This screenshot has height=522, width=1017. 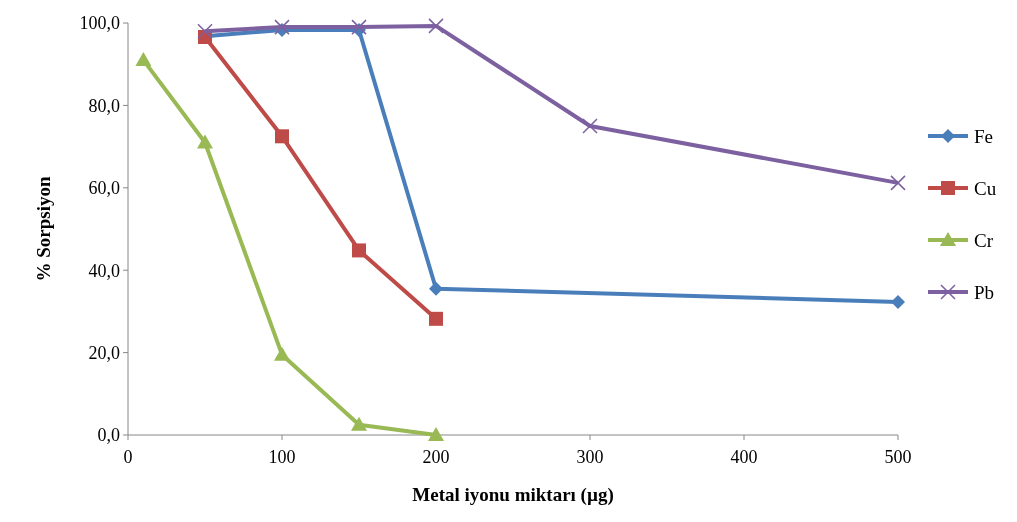 I want to click on y-tick-label: 20,0, so click(x=104, y=352).